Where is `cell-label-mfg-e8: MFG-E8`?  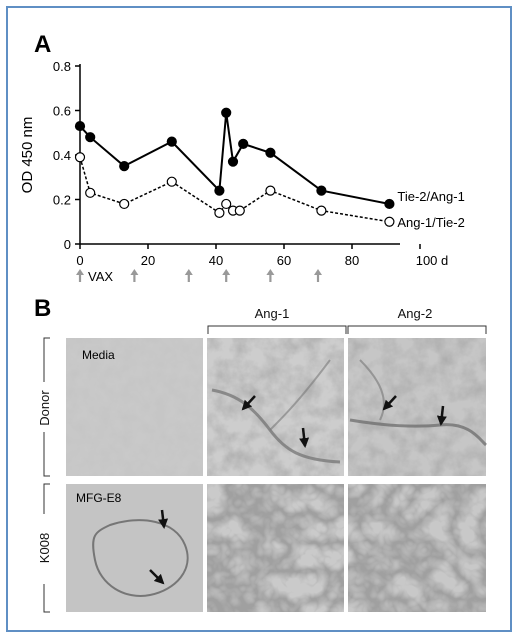
cell-label-mfg-e8: MFG-E8 is located at coordinates (99, 498).